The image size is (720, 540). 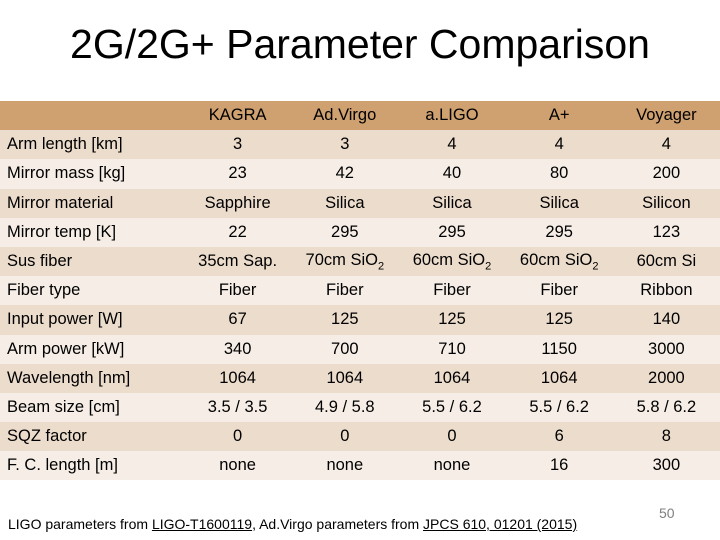 What do you see at coordinates (92, 349) in the screenshot?
I see `row-label: Arm power [kW]` at bounding box center [92, 349].